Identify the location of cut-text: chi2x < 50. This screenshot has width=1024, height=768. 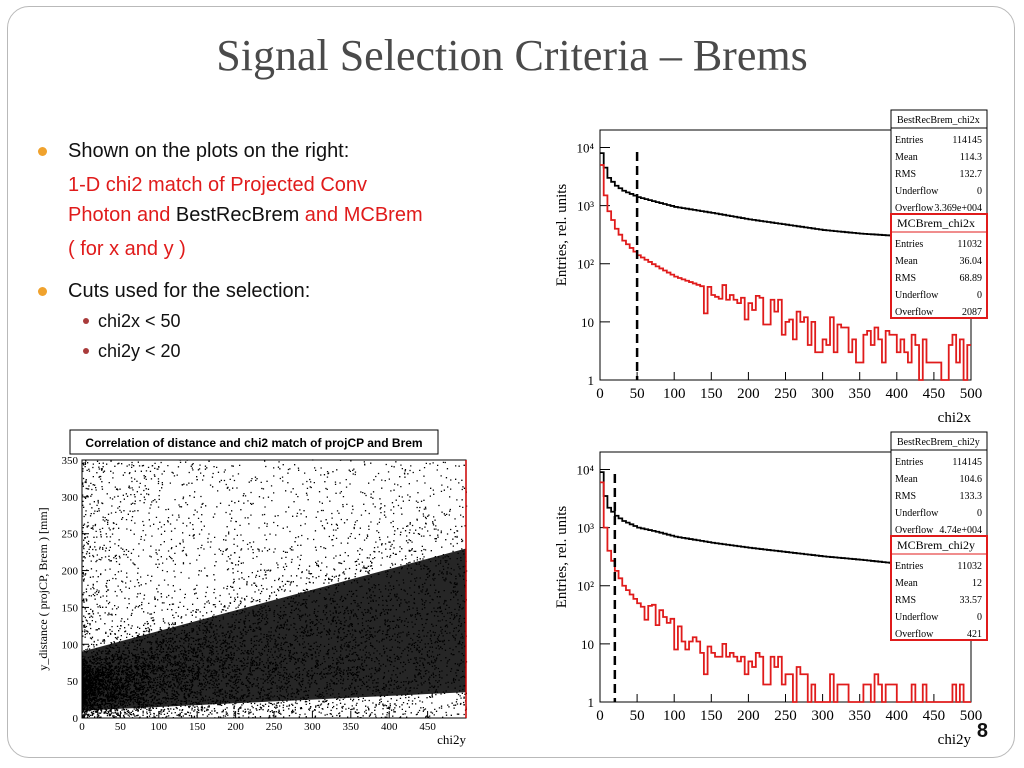
(139, 321).